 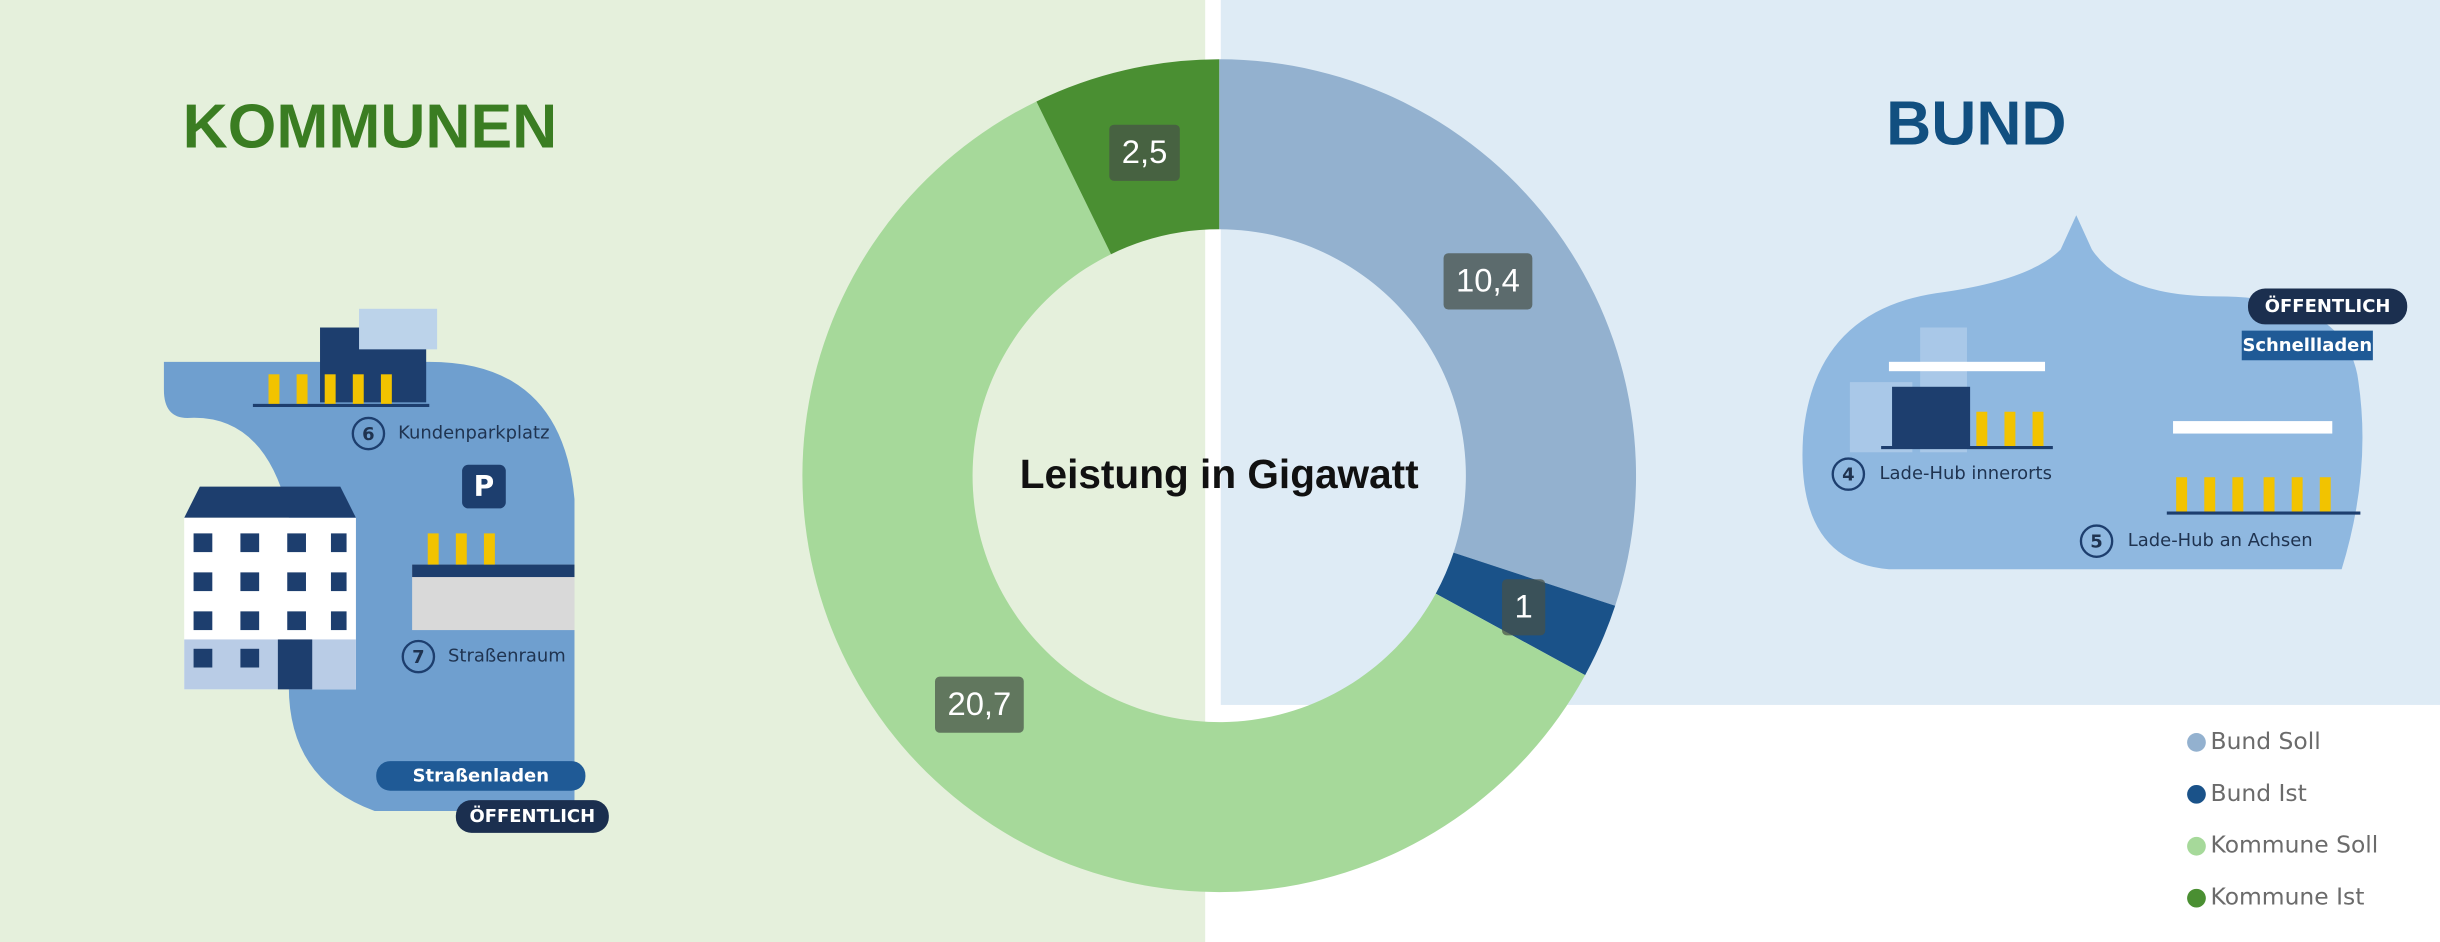 I want to click on data-label: 10,4, so click(x=1488, y=280).